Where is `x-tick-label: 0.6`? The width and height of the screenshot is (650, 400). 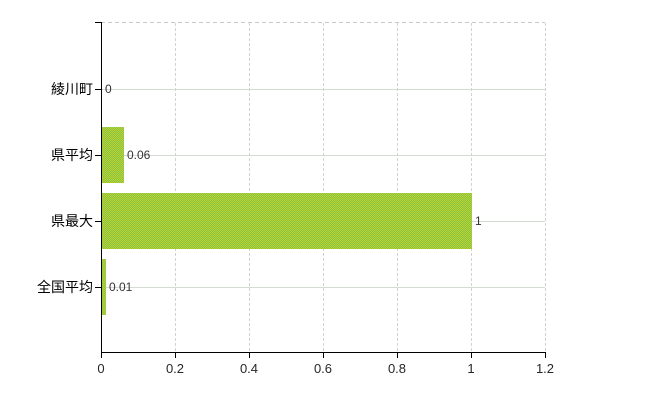
x-tick-label: 0.6 is located at coordinates (323, 368).